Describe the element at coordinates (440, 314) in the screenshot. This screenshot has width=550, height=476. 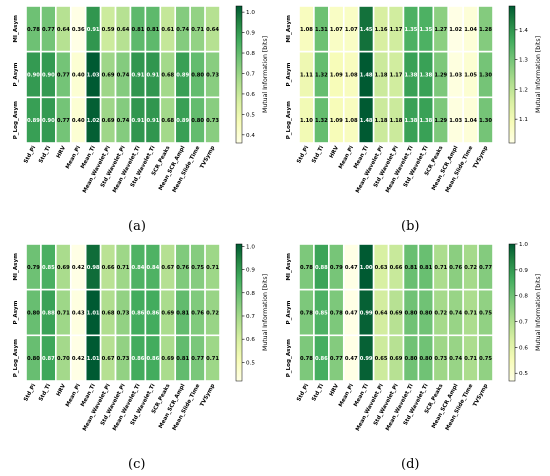
I see `cell-value-label: 0.72` at that location.